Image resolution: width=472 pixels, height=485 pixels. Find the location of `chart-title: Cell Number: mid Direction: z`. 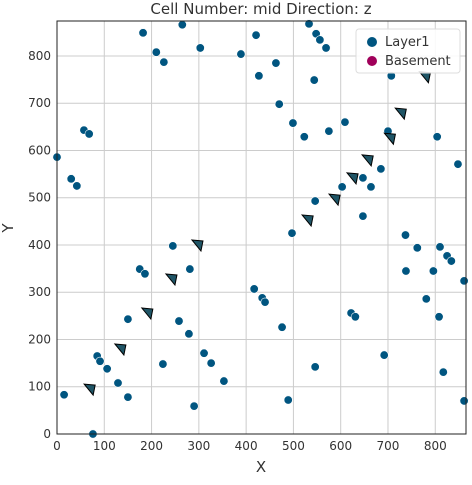

chart-title: Cell Number: mid Direction: z is located at coordinates (260, 9).